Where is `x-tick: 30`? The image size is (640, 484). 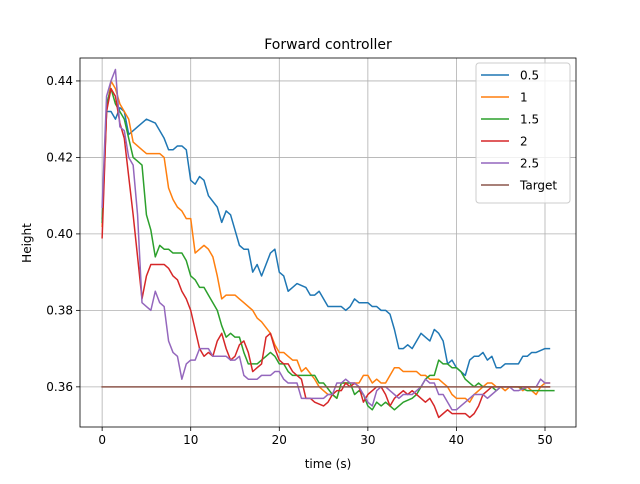
x-tick: 30 is located at coordinates (368, 437).